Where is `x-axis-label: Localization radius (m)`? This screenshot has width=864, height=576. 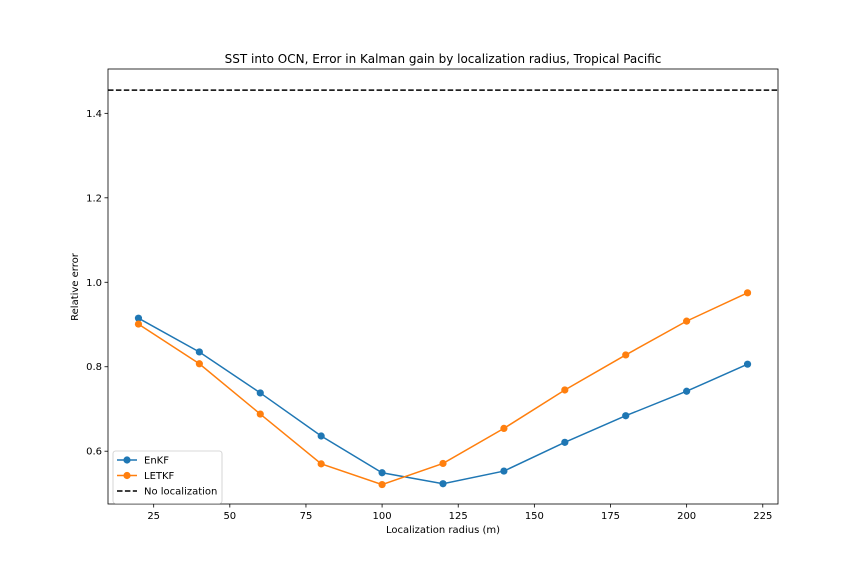 x-axis-label: Localization radius (m) is located at coordinates (443, 530).